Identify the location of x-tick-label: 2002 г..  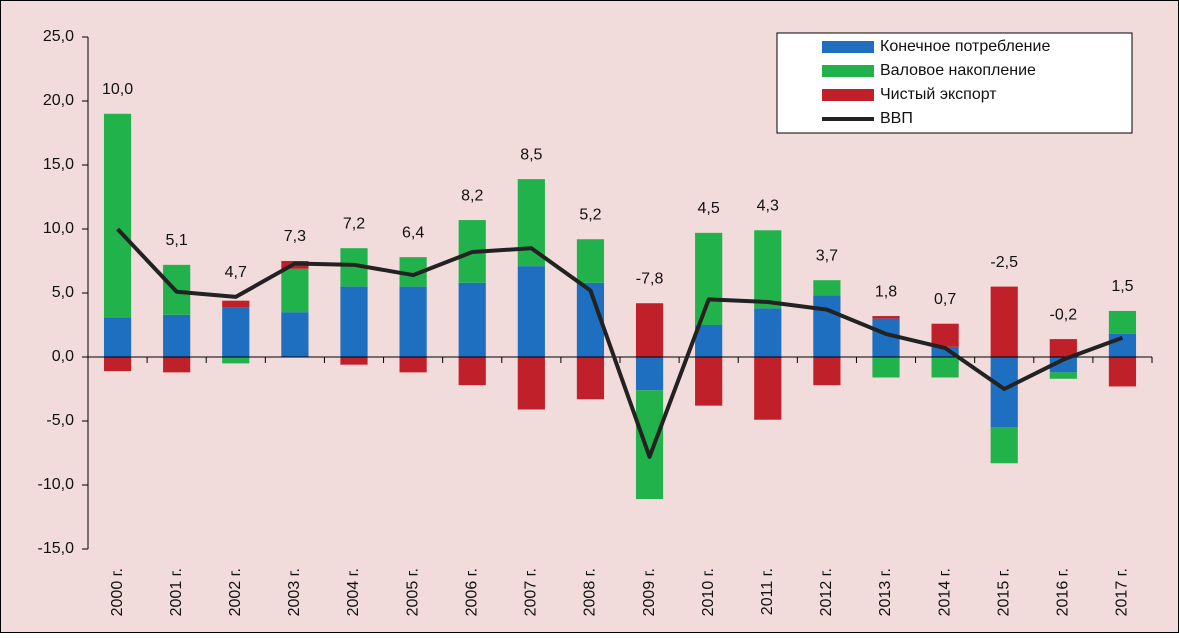
(235, 592).